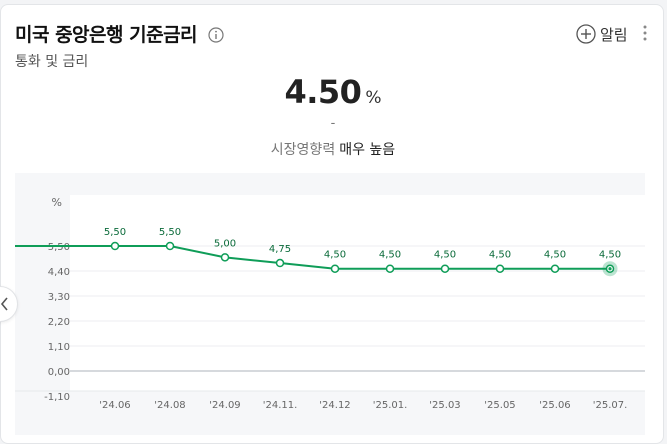  I want to click on current-rate: 4.50%, so click(332, 92).